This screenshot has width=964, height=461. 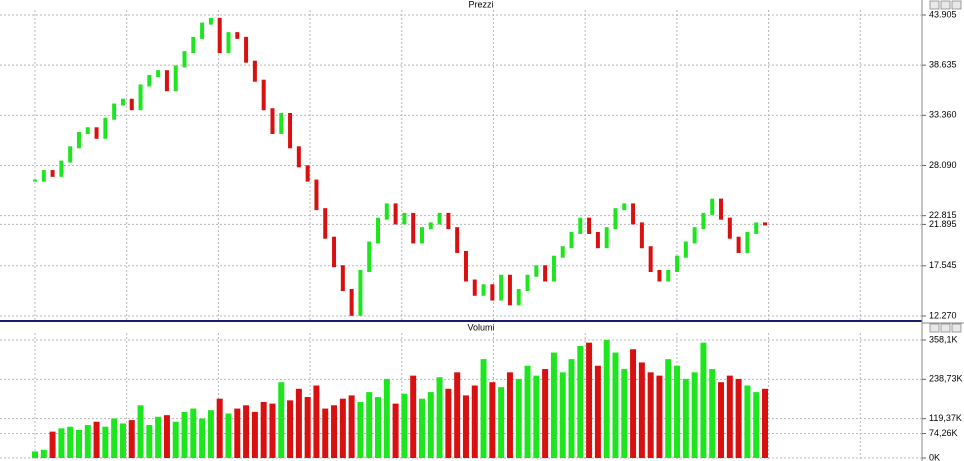 What do you see at coordinates (943, 65) in the screenshot?
I see `y-tick-label: 38.635` at bounding box center [943, 65].